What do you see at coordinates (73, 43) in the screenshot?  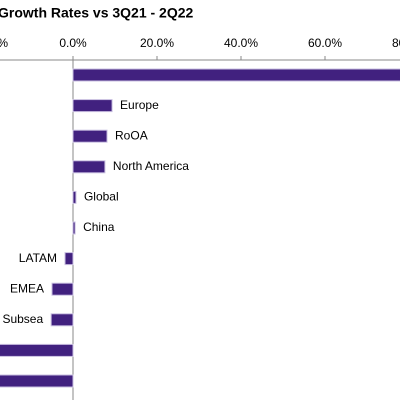 I see `x-tick-label: 0.0%` at bounding box center [73, 43].